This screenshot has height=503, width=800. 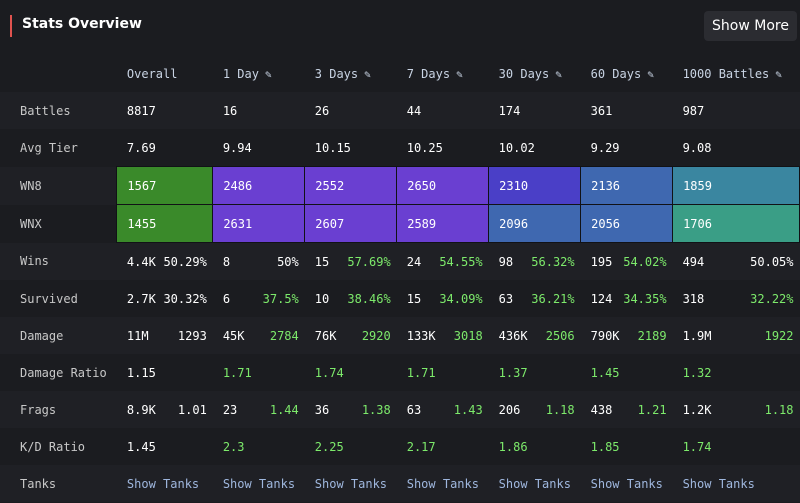 I want to click on column-header-3-days: 3 Days ✎, so click(x=351, y=73).